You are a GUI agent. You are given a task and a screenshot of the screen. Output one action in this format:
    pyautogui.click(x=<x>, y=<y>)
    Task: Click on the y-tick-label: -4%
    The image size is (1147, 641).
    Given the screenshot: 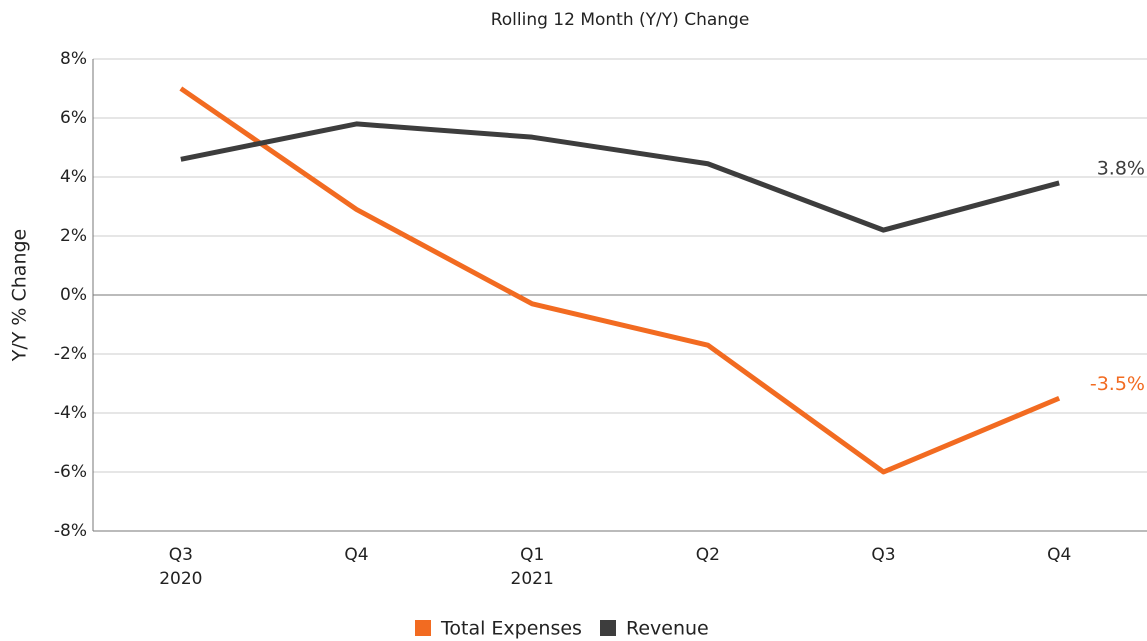 What is the action you would take?
    pyautogui.click(x=70, y=413)
    